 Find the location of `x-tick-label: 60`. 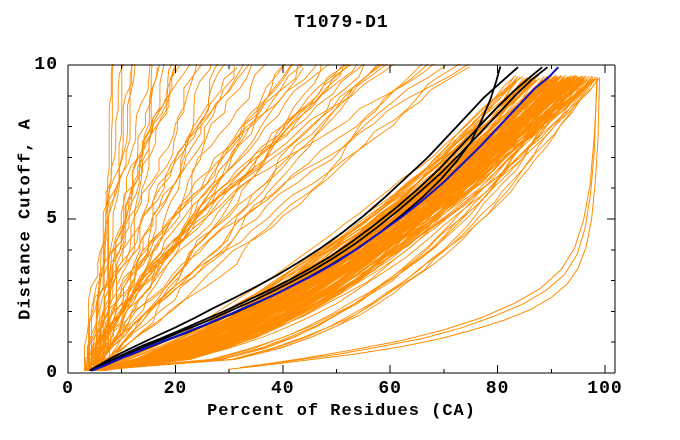

x-tick-label: 60 is located at coordinates (390, 389).